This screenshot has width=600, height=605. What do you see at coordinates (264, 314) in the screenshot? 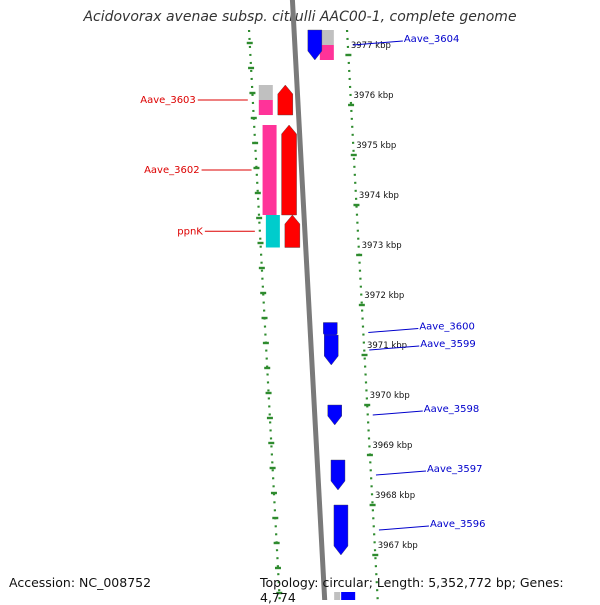
I see `left-dotted-track` at bounding box center [264, 314].